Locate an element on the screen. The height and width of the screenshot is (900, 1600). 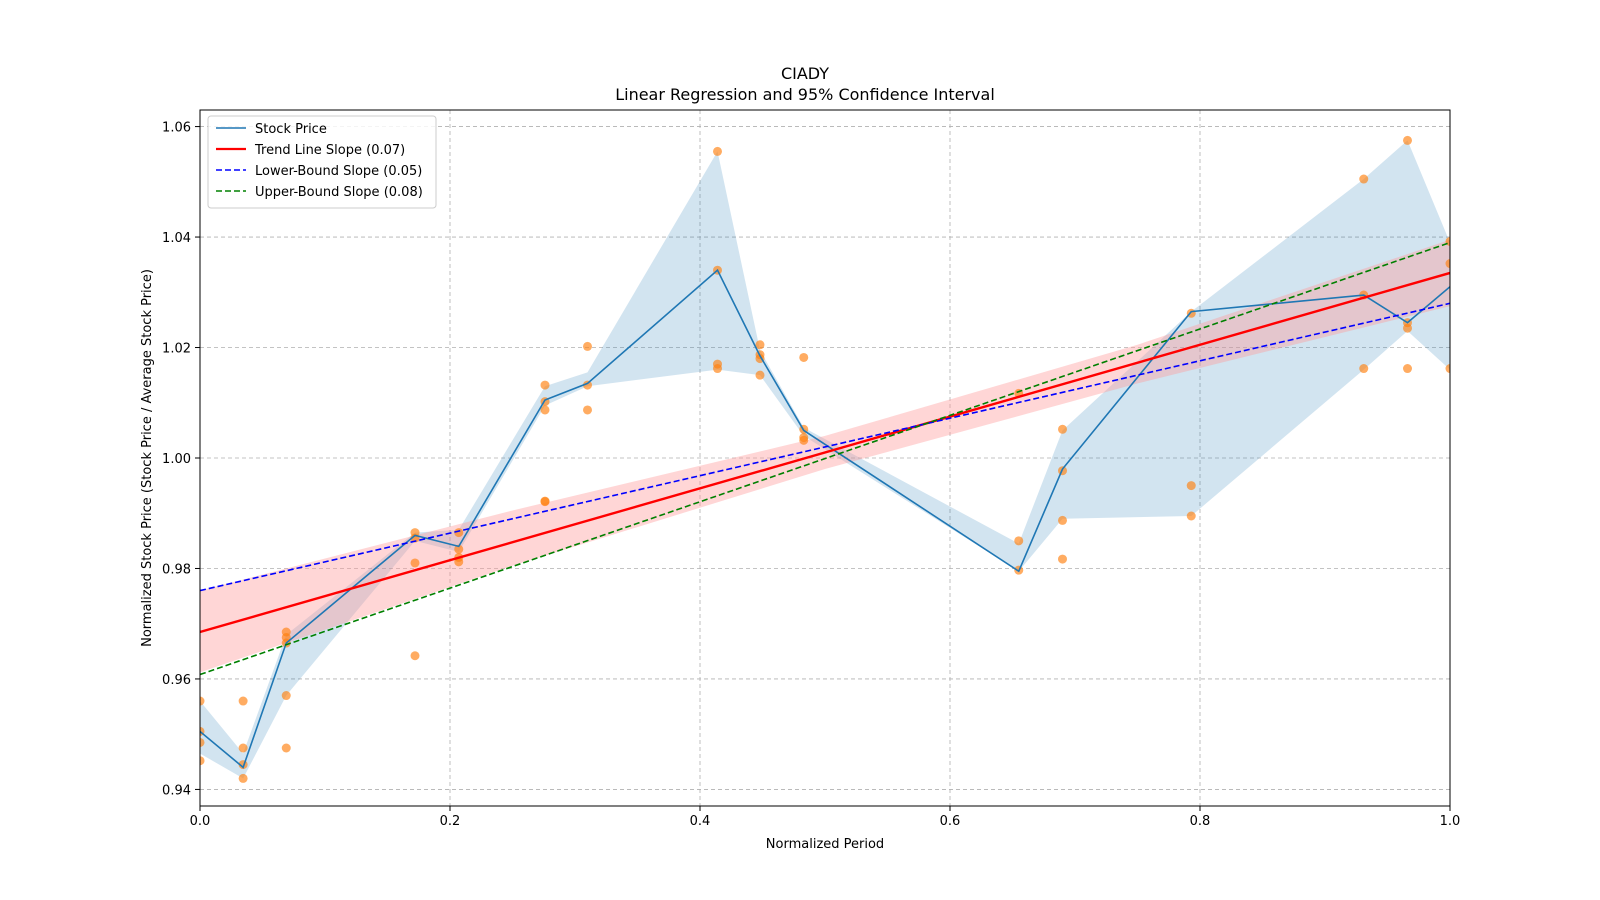
legend-label: Upper-Bound Slope (0.08) is located at coordinates (339, 192).